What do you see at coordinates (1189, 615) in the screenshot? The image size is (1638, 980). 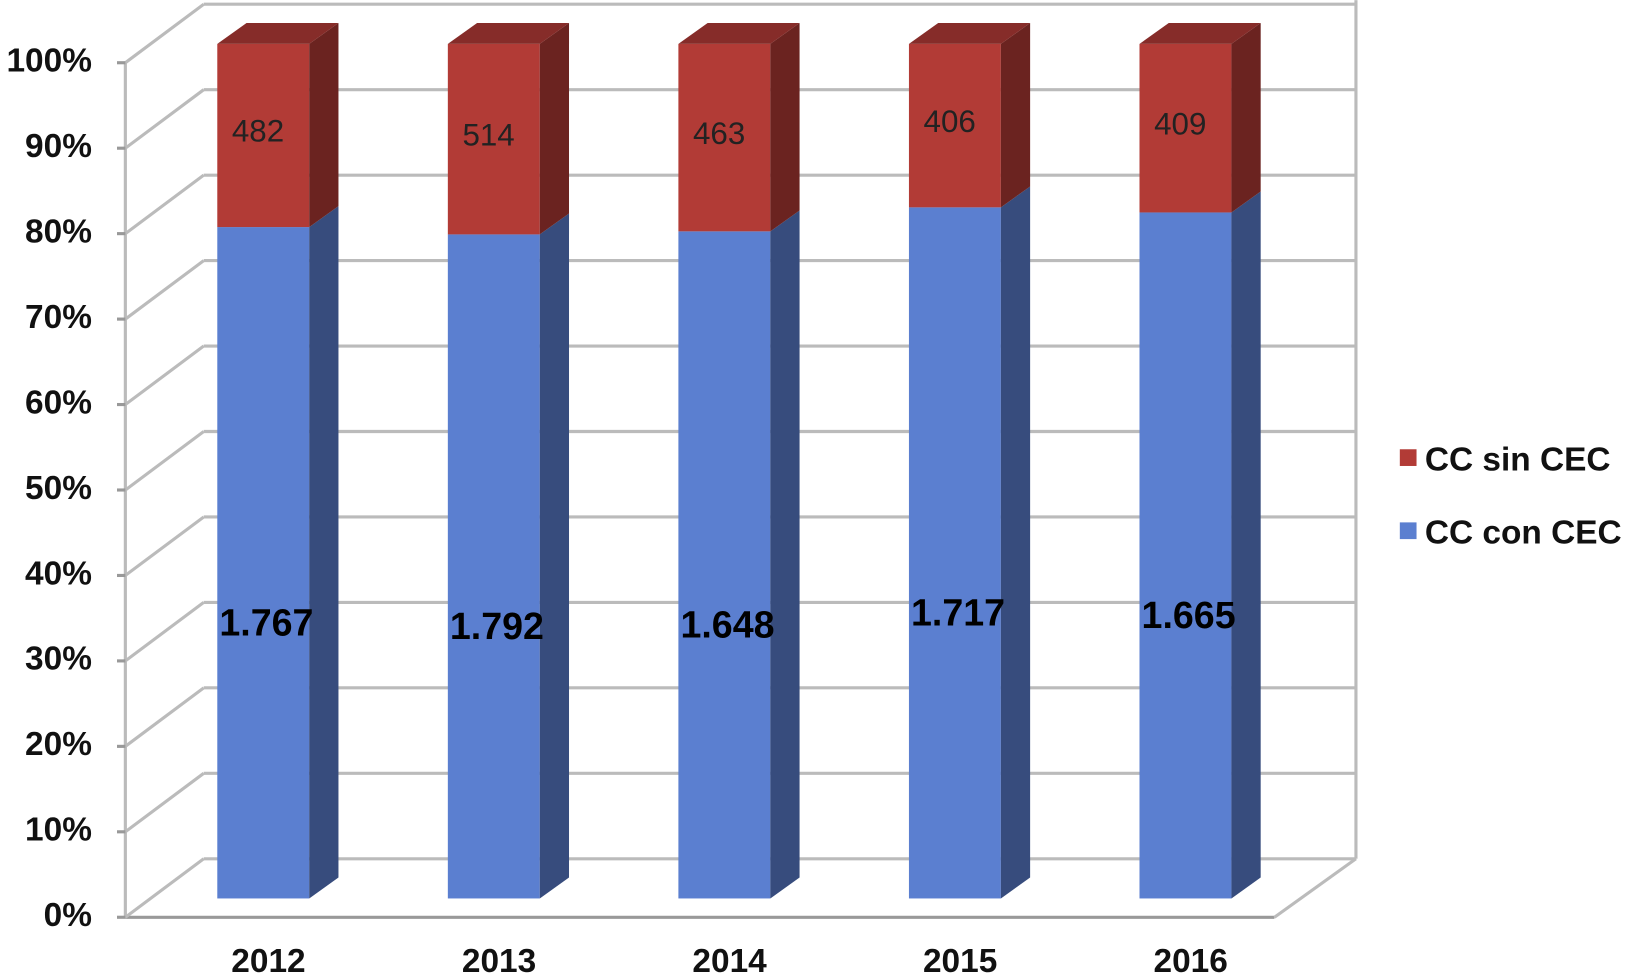 I see `data-label: 1.665` at bounding box center [1189, 615].